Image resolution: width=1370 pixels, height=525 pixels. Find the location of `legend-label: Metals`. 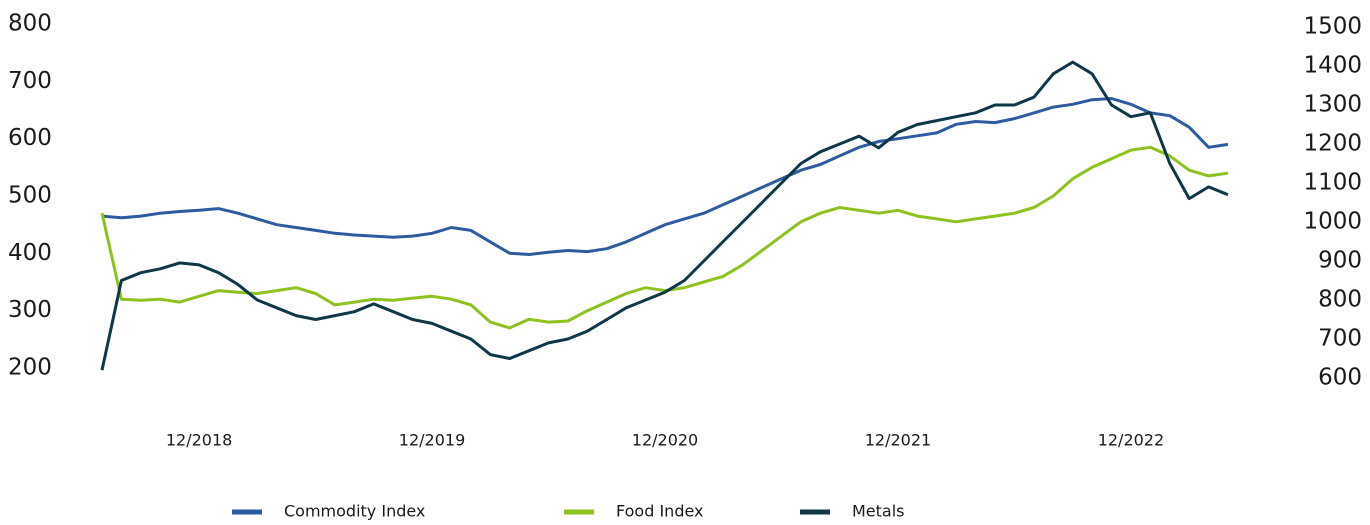

legend-label: Metals is located at coordinates (878, 511).